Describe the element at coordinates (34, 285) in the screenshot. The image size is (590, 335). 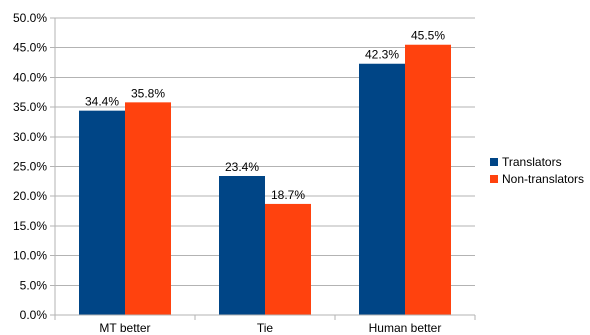
I see `y-tick-label: 5.0%` at that location.